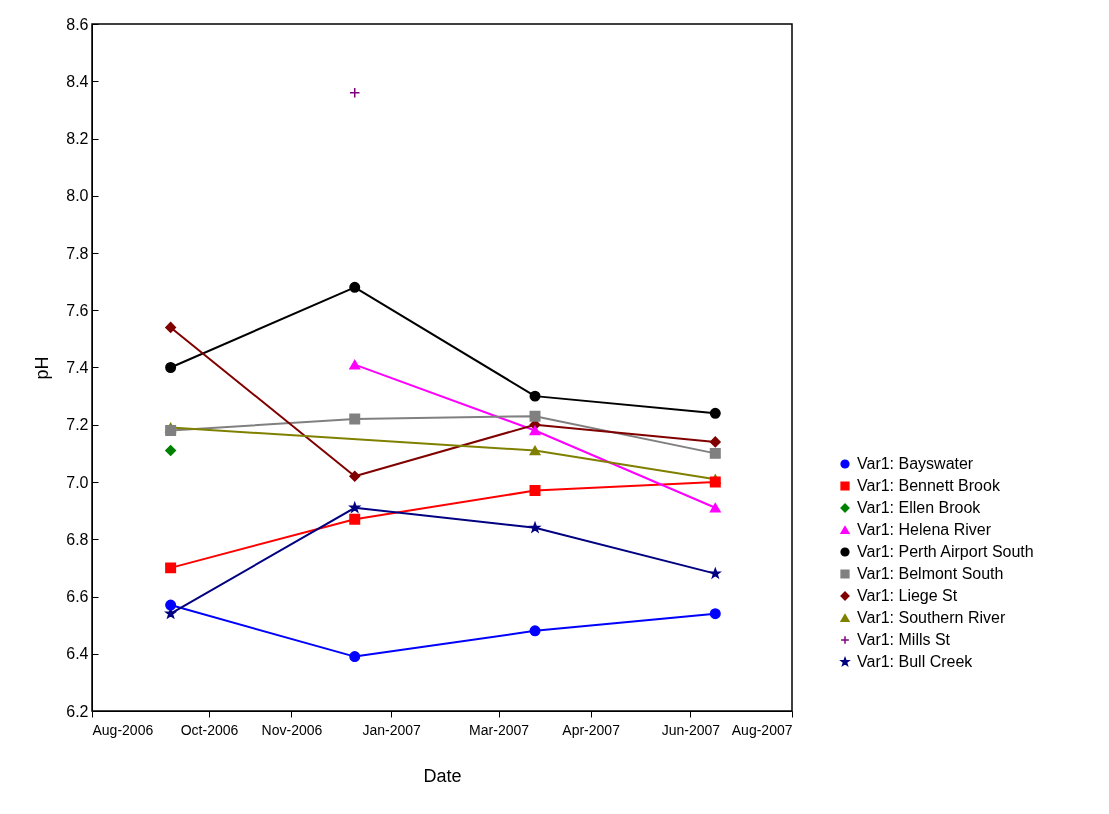 This screenshot has height=814, width=1109. What do you see at coordinates (904, 639) in the screenshot?
I see `legend-label: Var1: Mills St` at bounding box center [904, 639].